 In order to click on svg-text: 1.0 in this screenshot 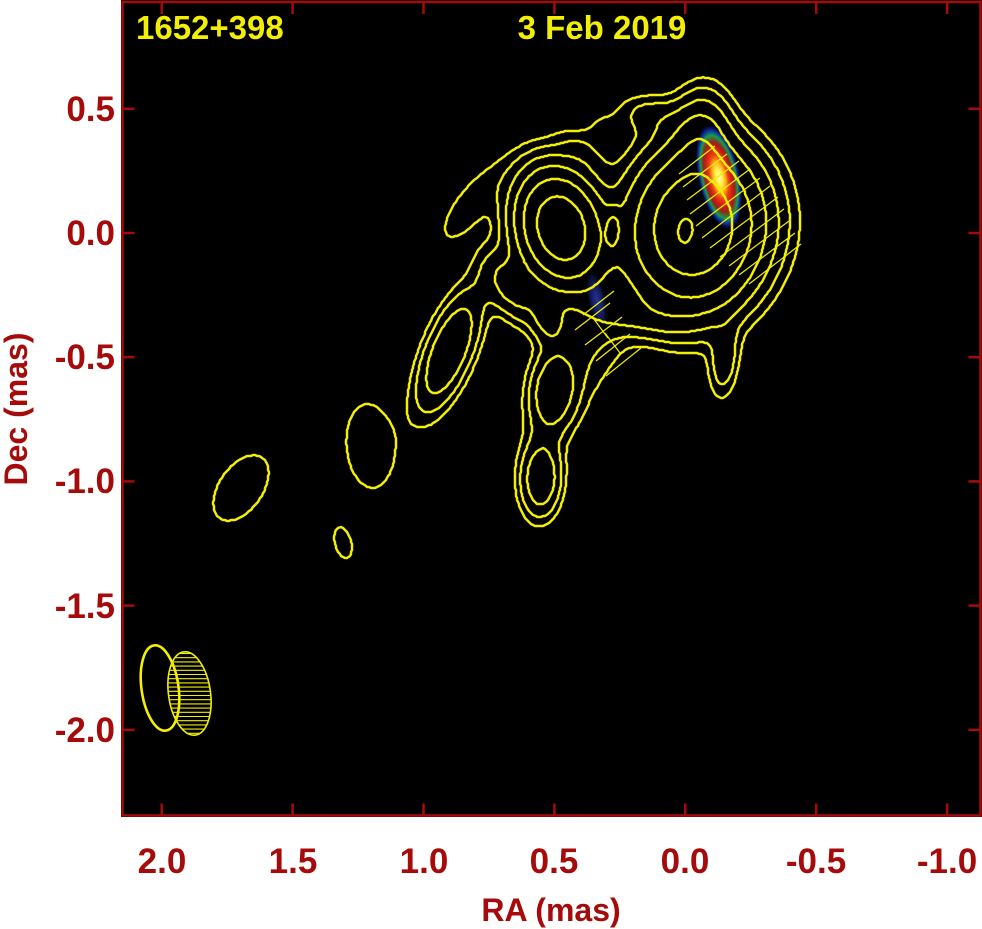, I will do `click(424, 861)`.